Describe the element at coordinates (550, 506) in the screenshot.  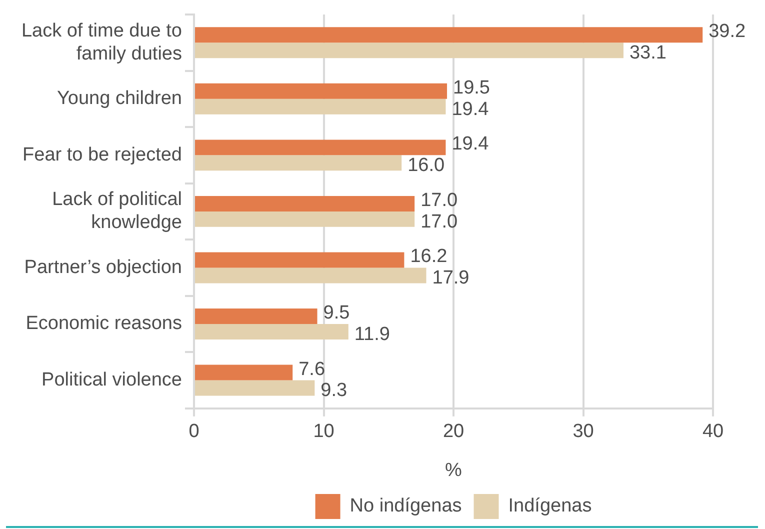
I see `legend-label: Indígenas` at that location.